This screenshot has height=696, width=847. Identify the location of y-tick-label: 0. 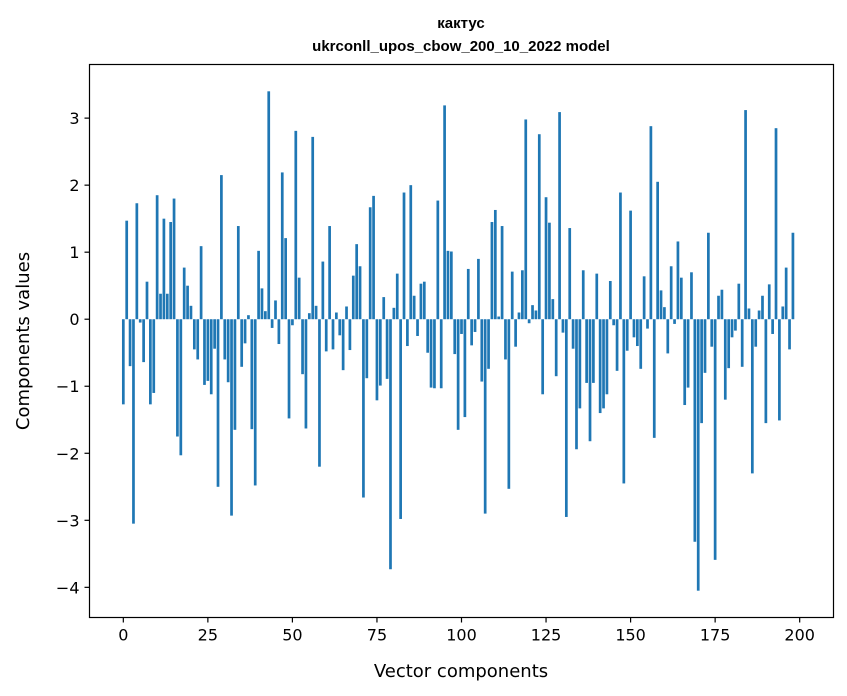
(74, 319).